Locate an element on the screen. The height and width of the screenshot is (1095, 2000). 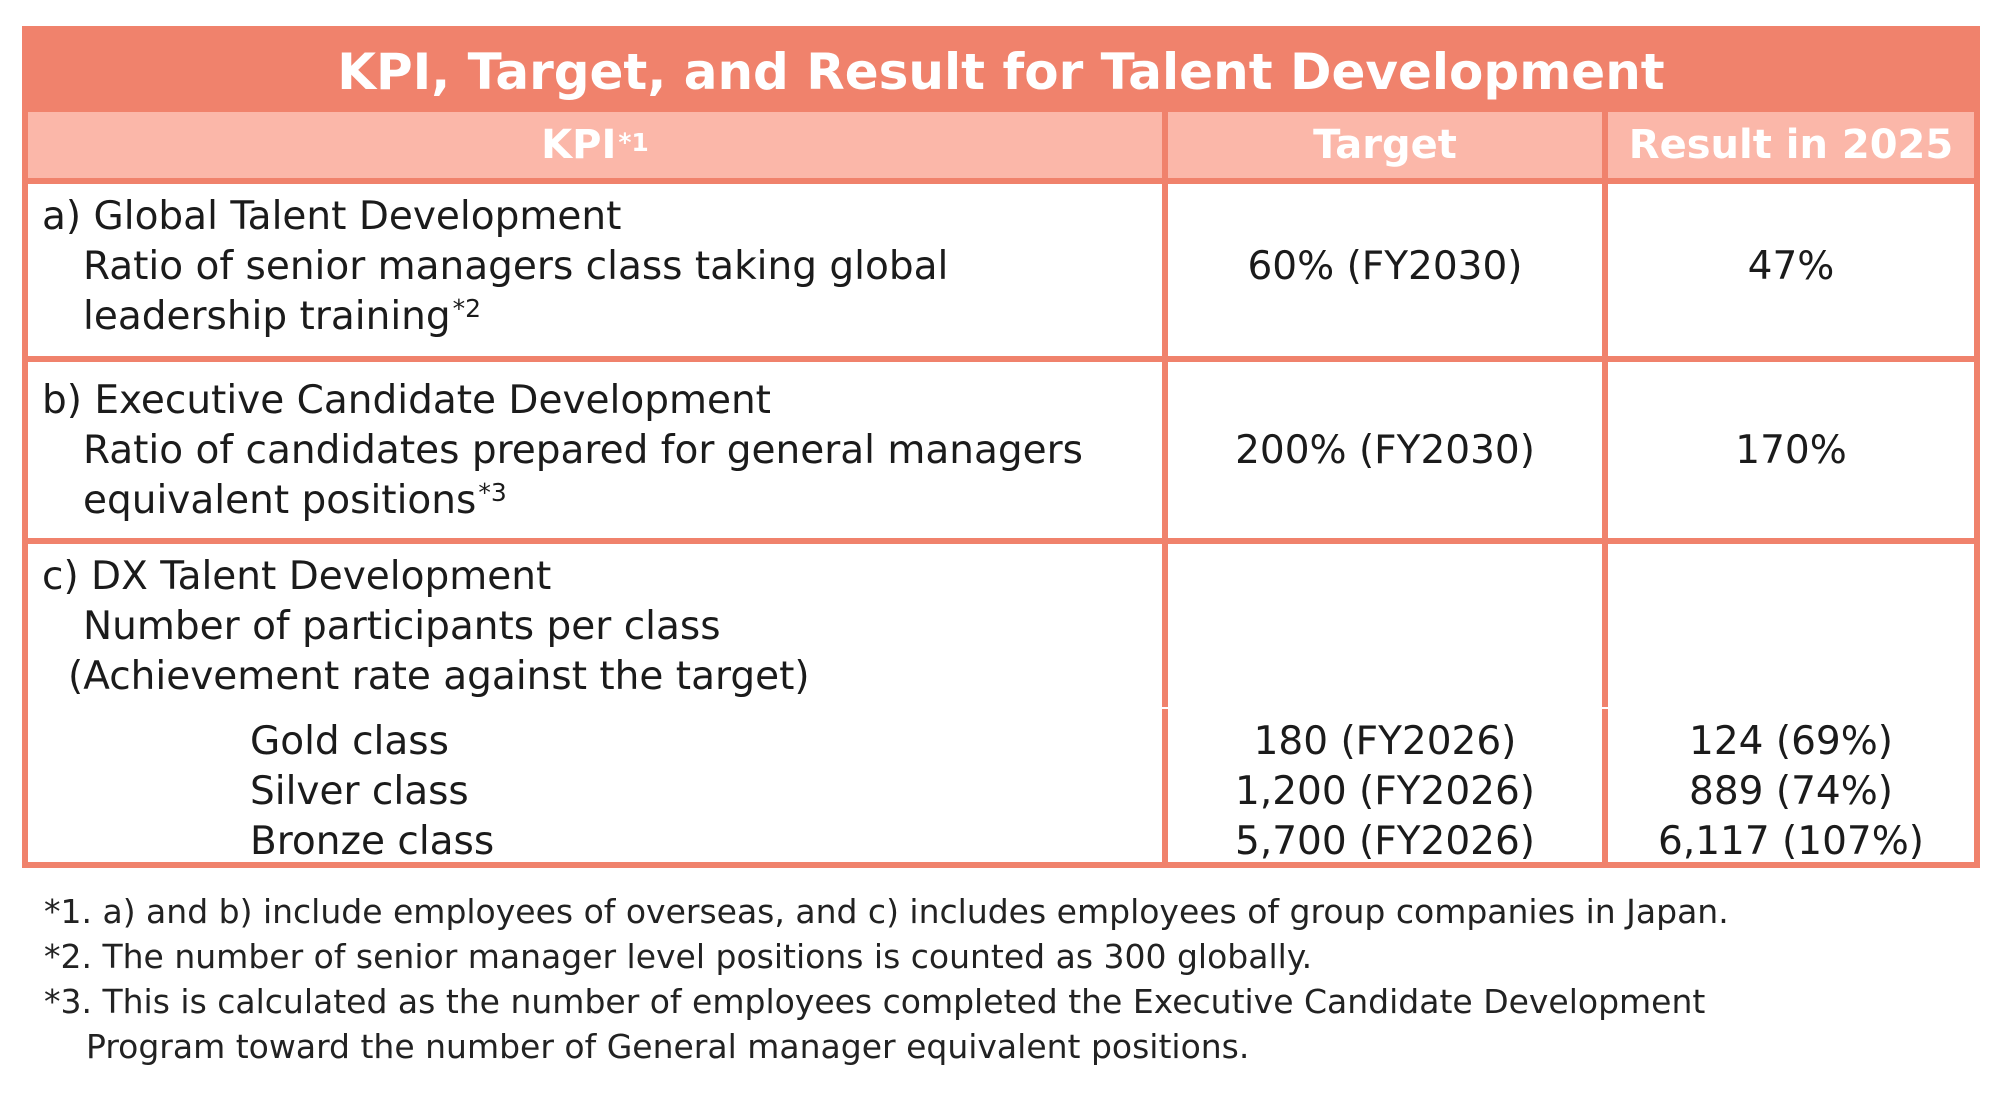
class-result: 889 (74%) is located at coordinates (1791, 791).